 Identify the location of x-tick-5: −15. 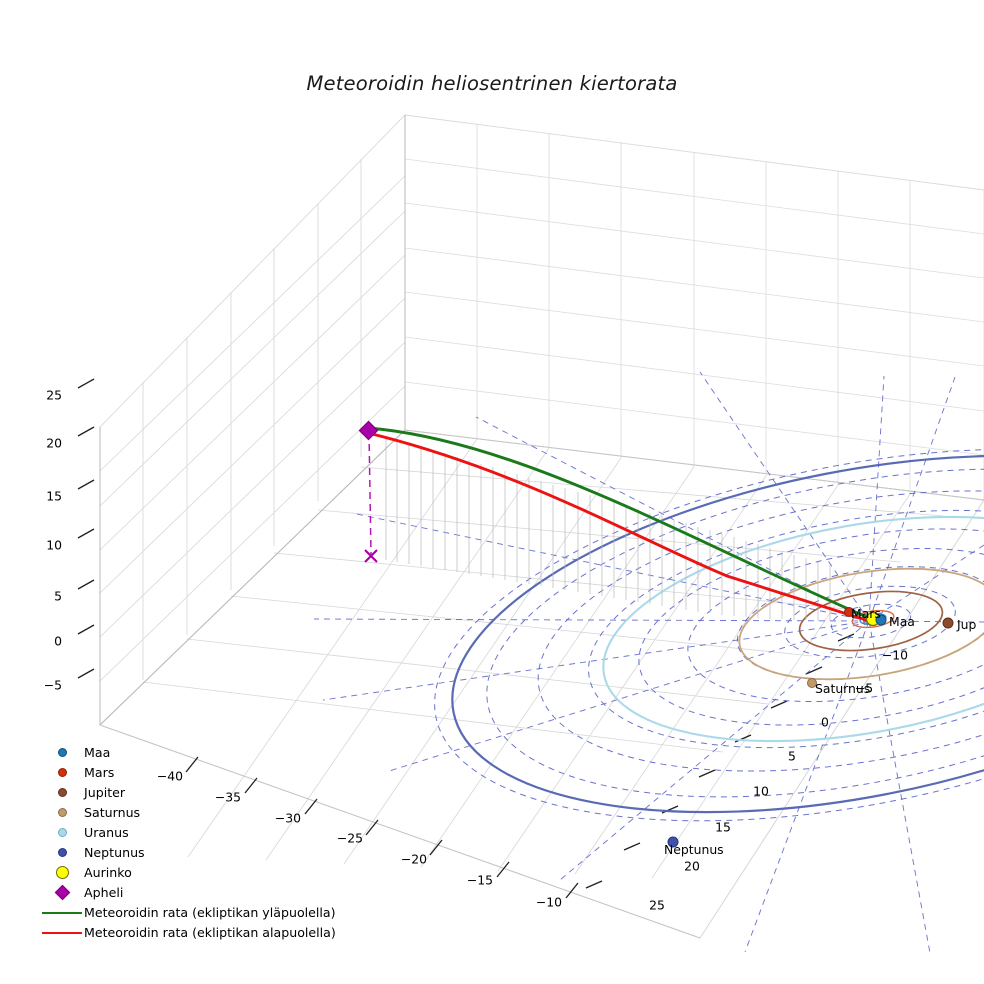
(480, 880).